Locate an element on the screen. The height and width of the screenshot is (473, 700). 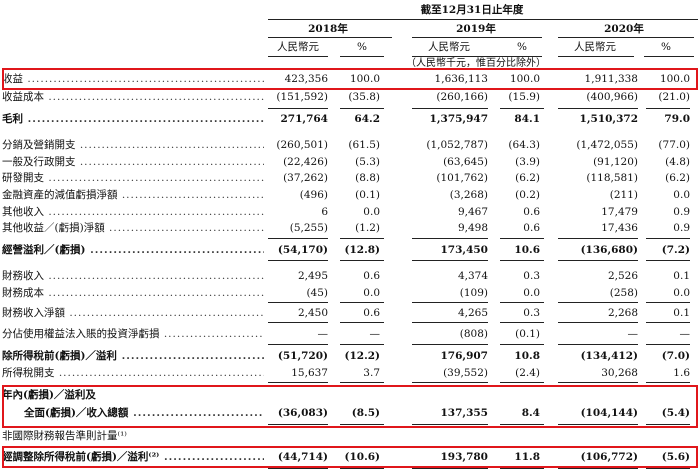
year-2018: 2018年 is located at coordinates (328, 29).